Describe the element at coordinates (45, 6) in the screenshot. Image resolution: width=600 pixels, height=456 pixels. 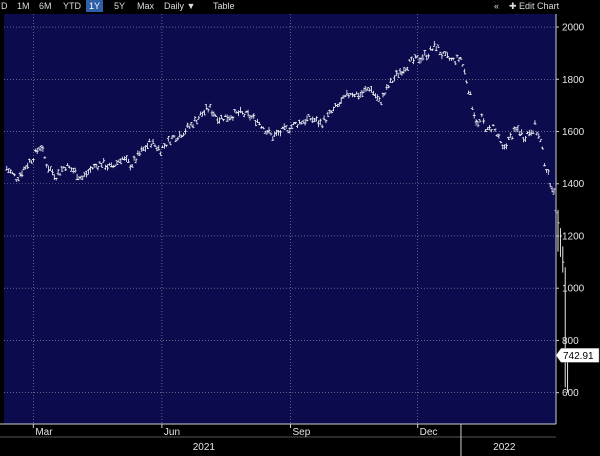
I see `toolbar-button-6m: 6M` at that location.